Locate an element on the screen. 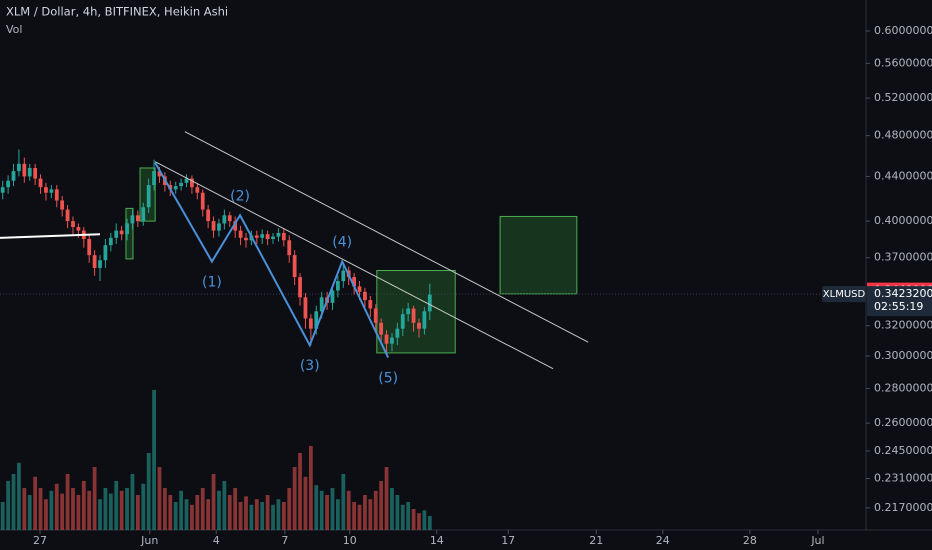 This screenshot has width=932, height=550. x-tick-label: 27 is located at coordinates (40, 540).